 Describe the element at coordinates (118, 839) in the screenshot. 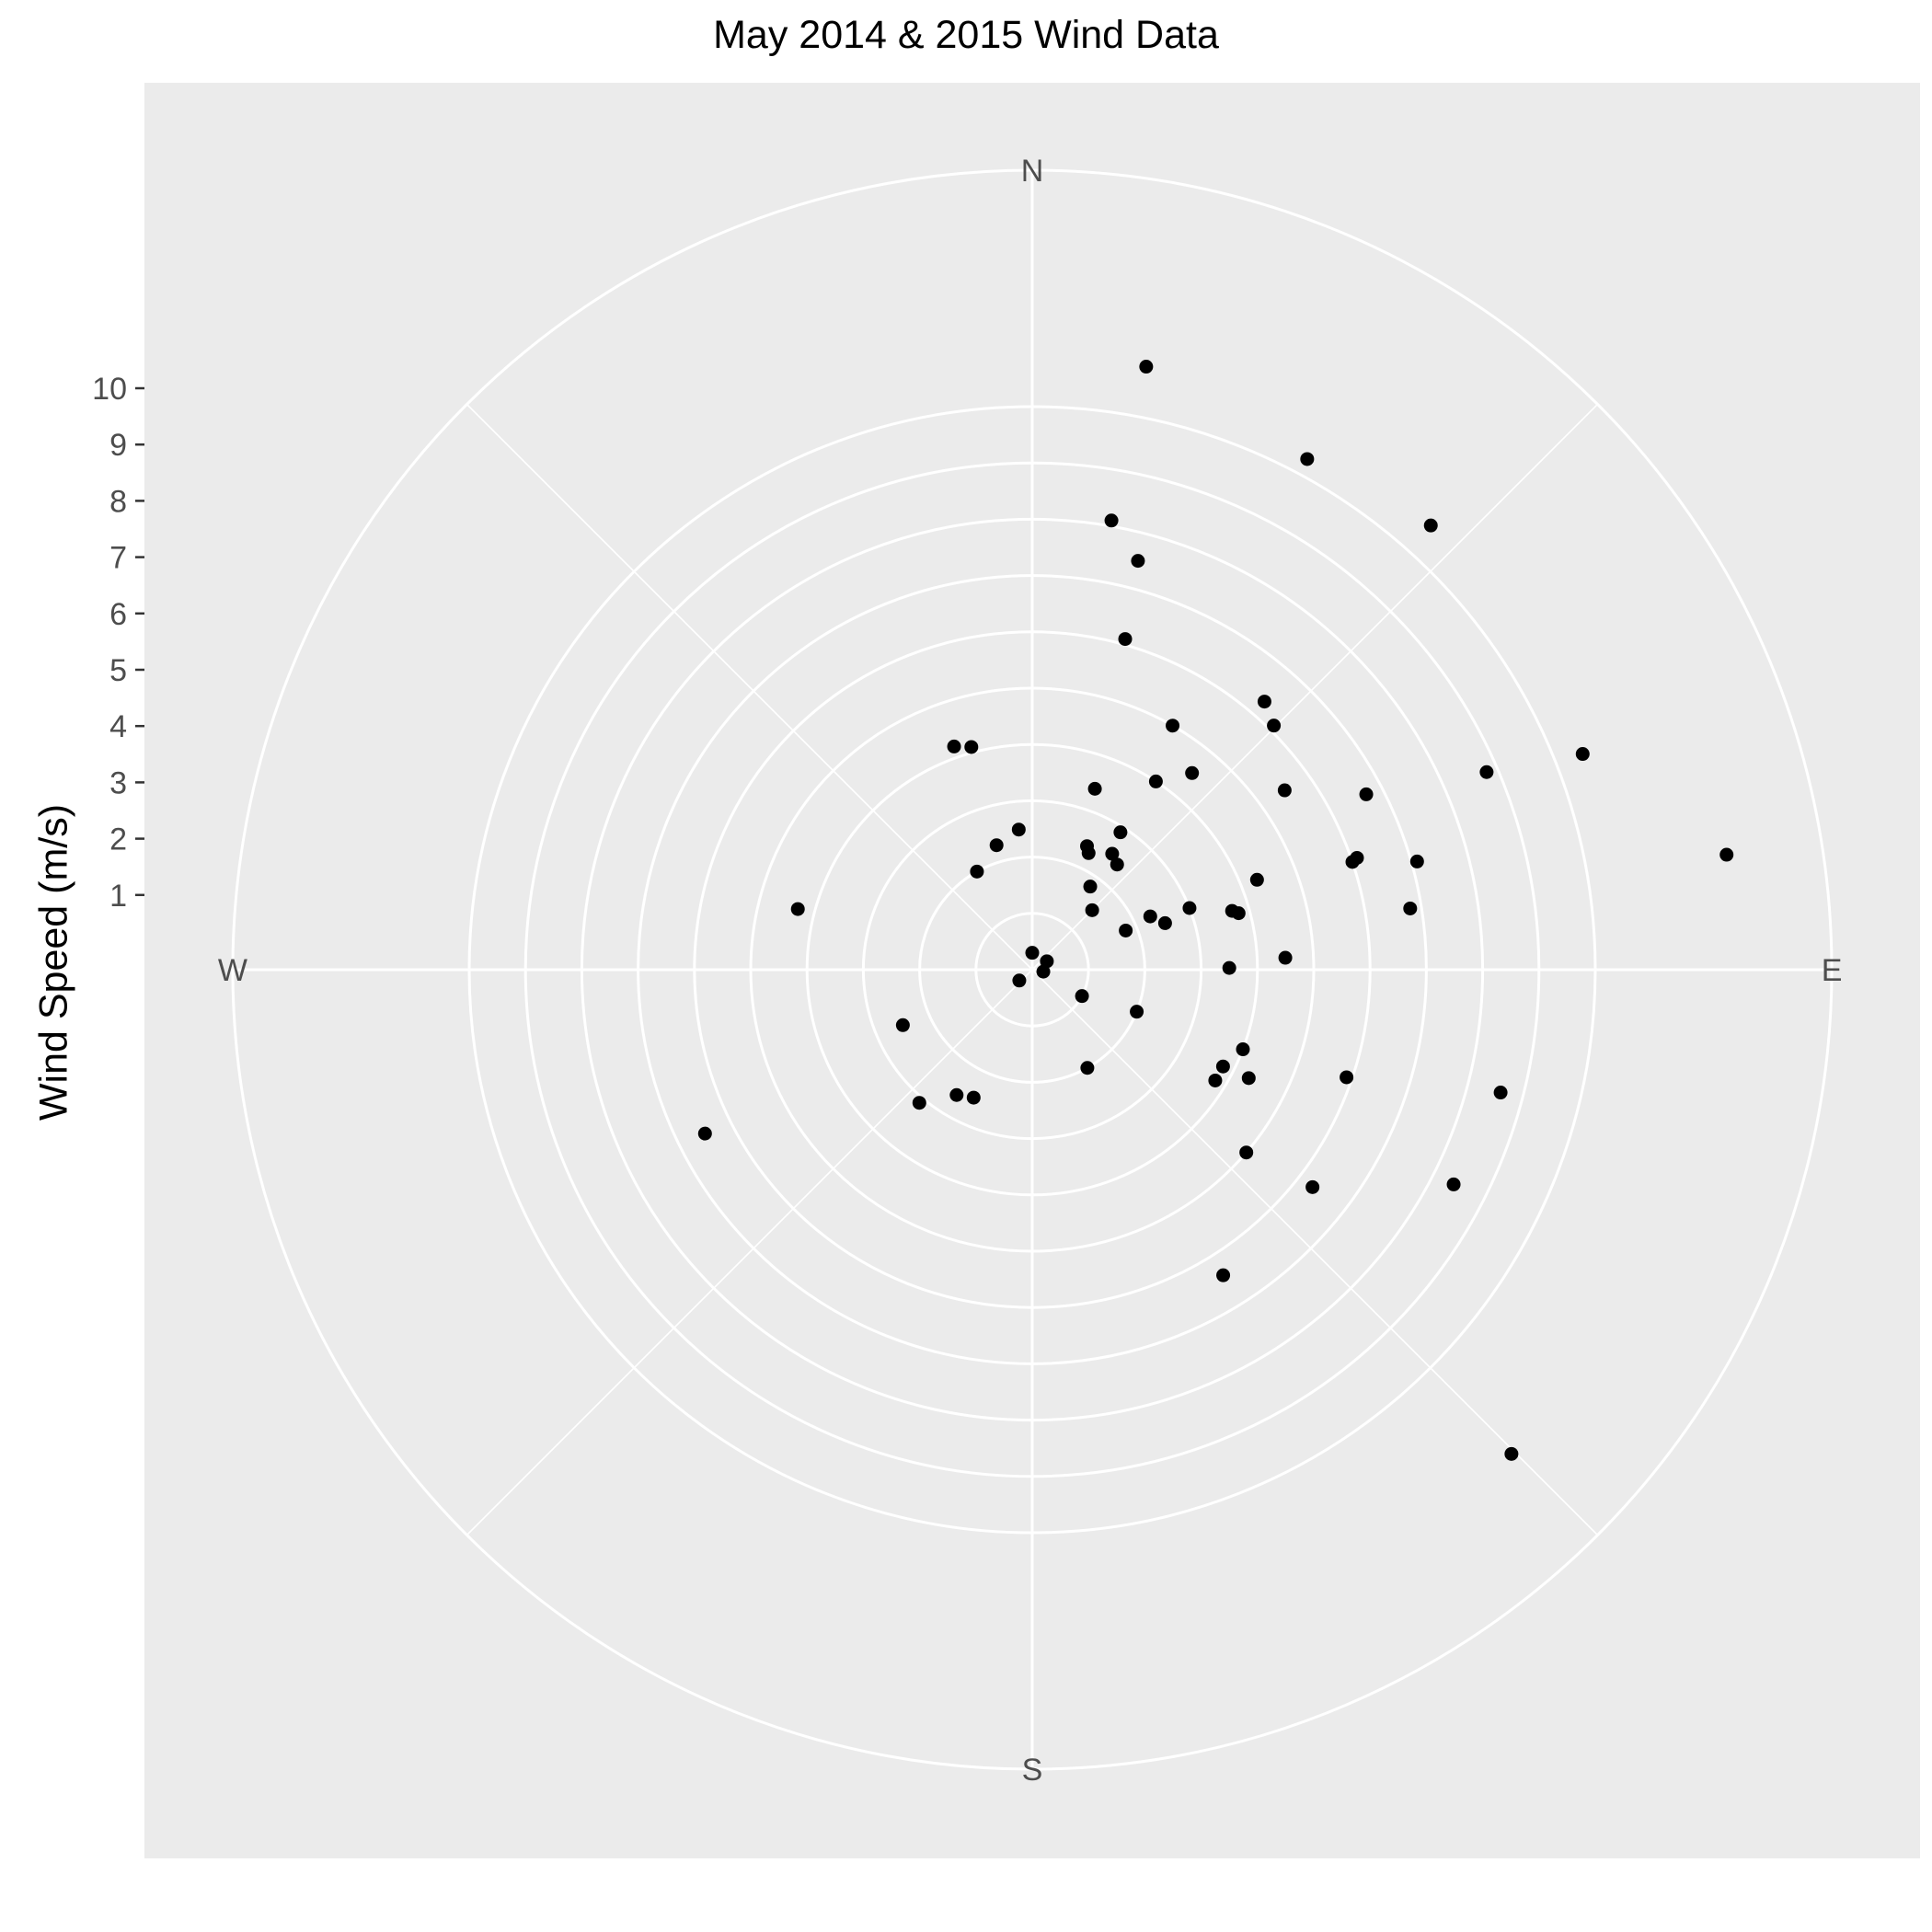

I see `y-tick-label: 2` at that location.